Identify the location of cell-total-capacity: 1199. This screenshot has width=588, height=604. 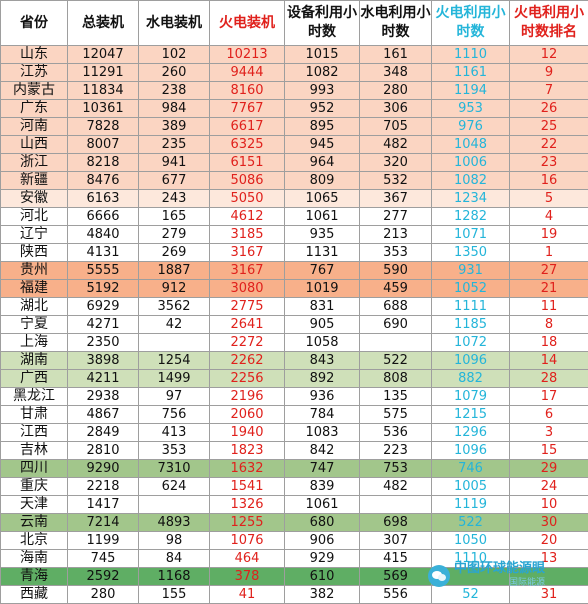
(103, 541).